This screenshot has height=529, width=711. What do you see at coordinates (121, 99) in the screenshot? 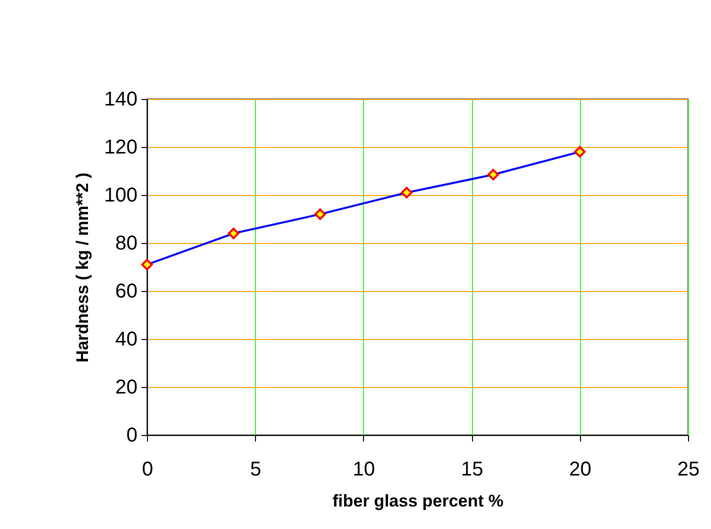
I see `y-tick-label: 140` at bounding box center [121, 99].